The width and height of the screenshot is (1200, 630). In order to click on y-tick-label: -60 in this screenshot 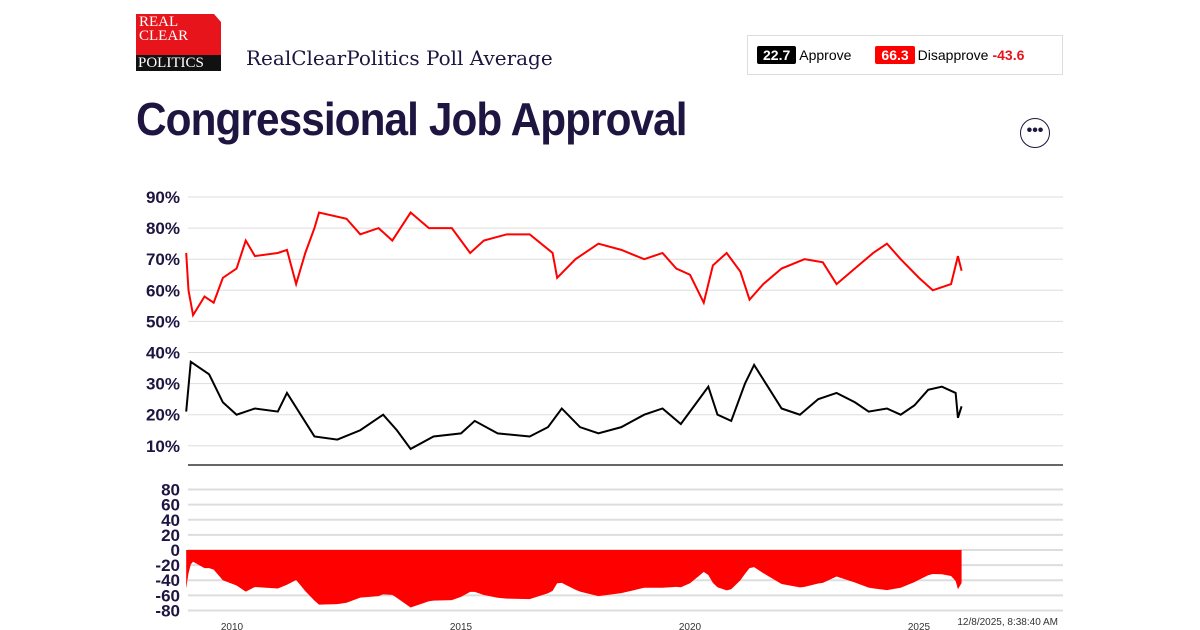, I will do `click(167, 595)`.